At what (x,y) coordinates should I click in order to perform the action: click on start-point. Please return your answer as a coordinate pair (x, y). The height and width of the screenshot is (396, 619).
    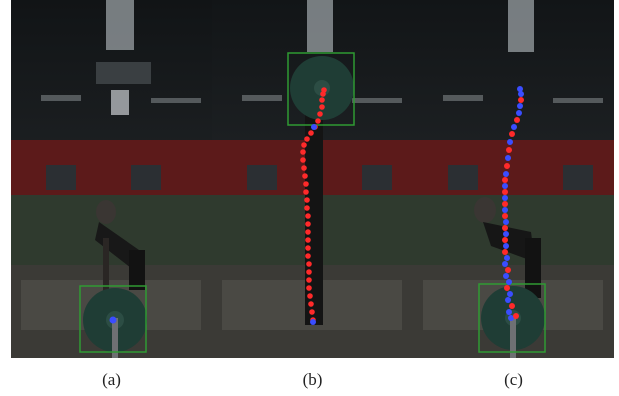
    Looking at the image, I should click on (113, 320).